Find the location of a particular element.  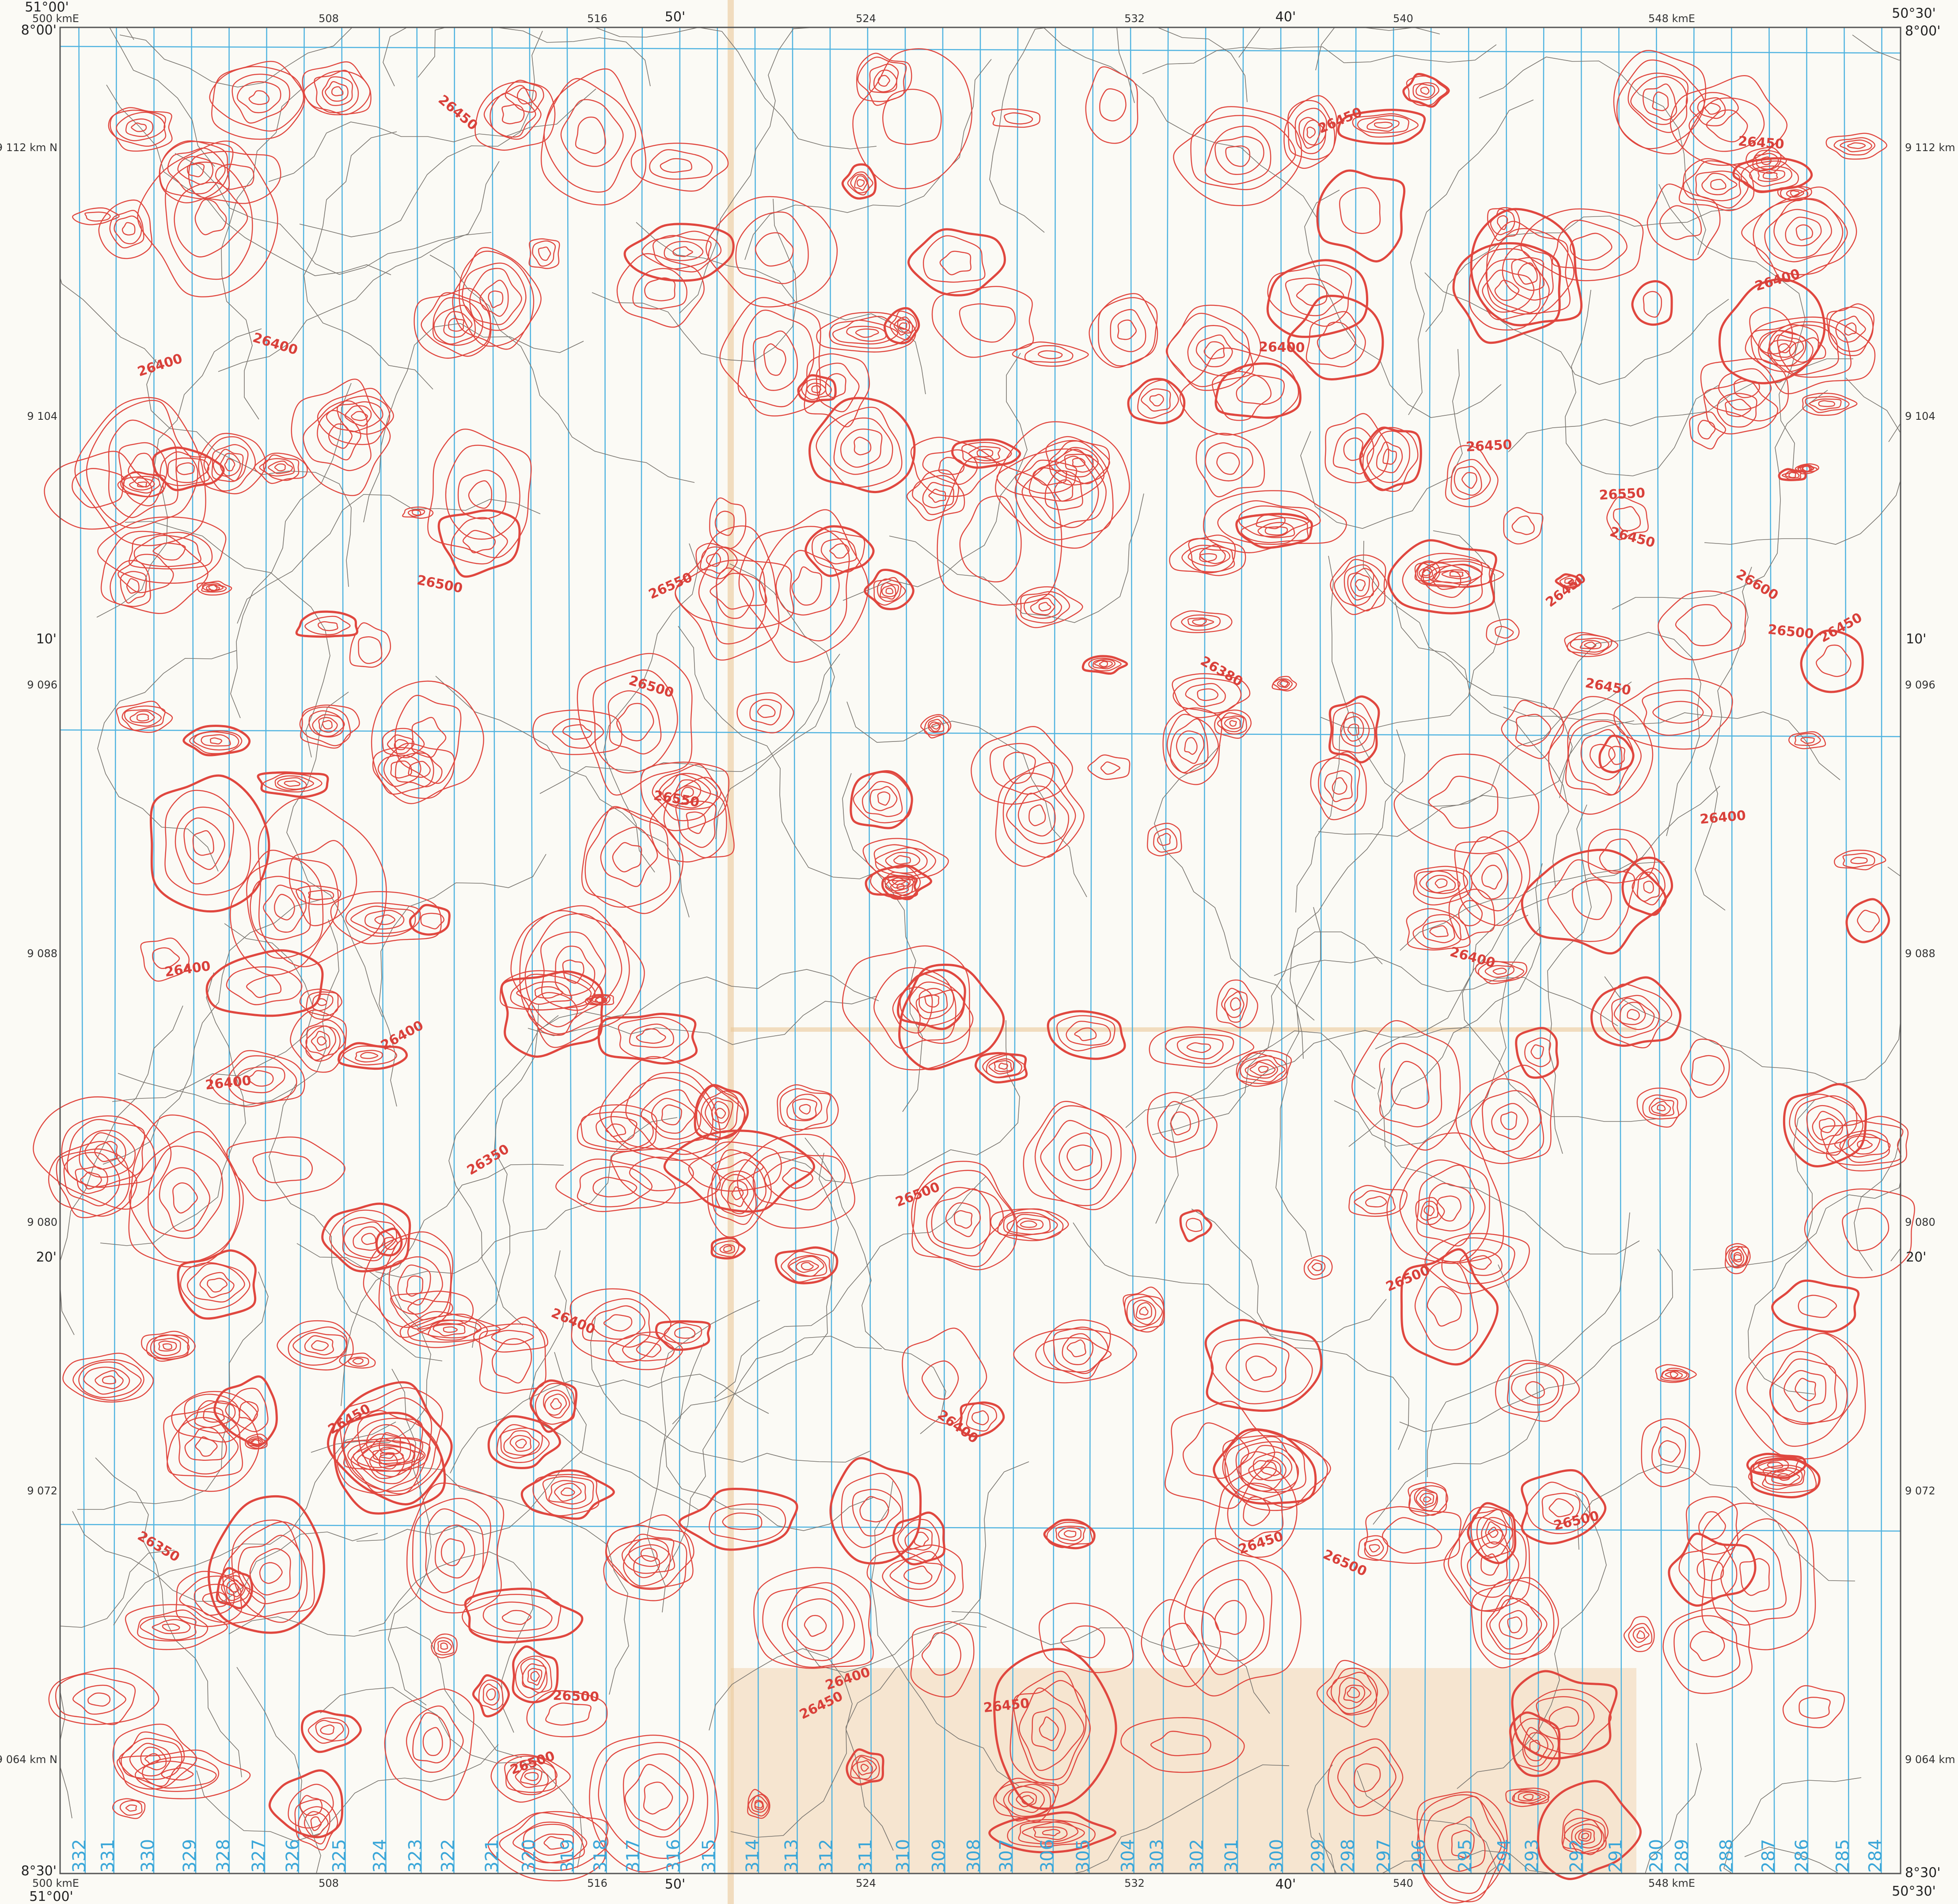

flight-line-number: 311 is located at coordinates (865, 1856).